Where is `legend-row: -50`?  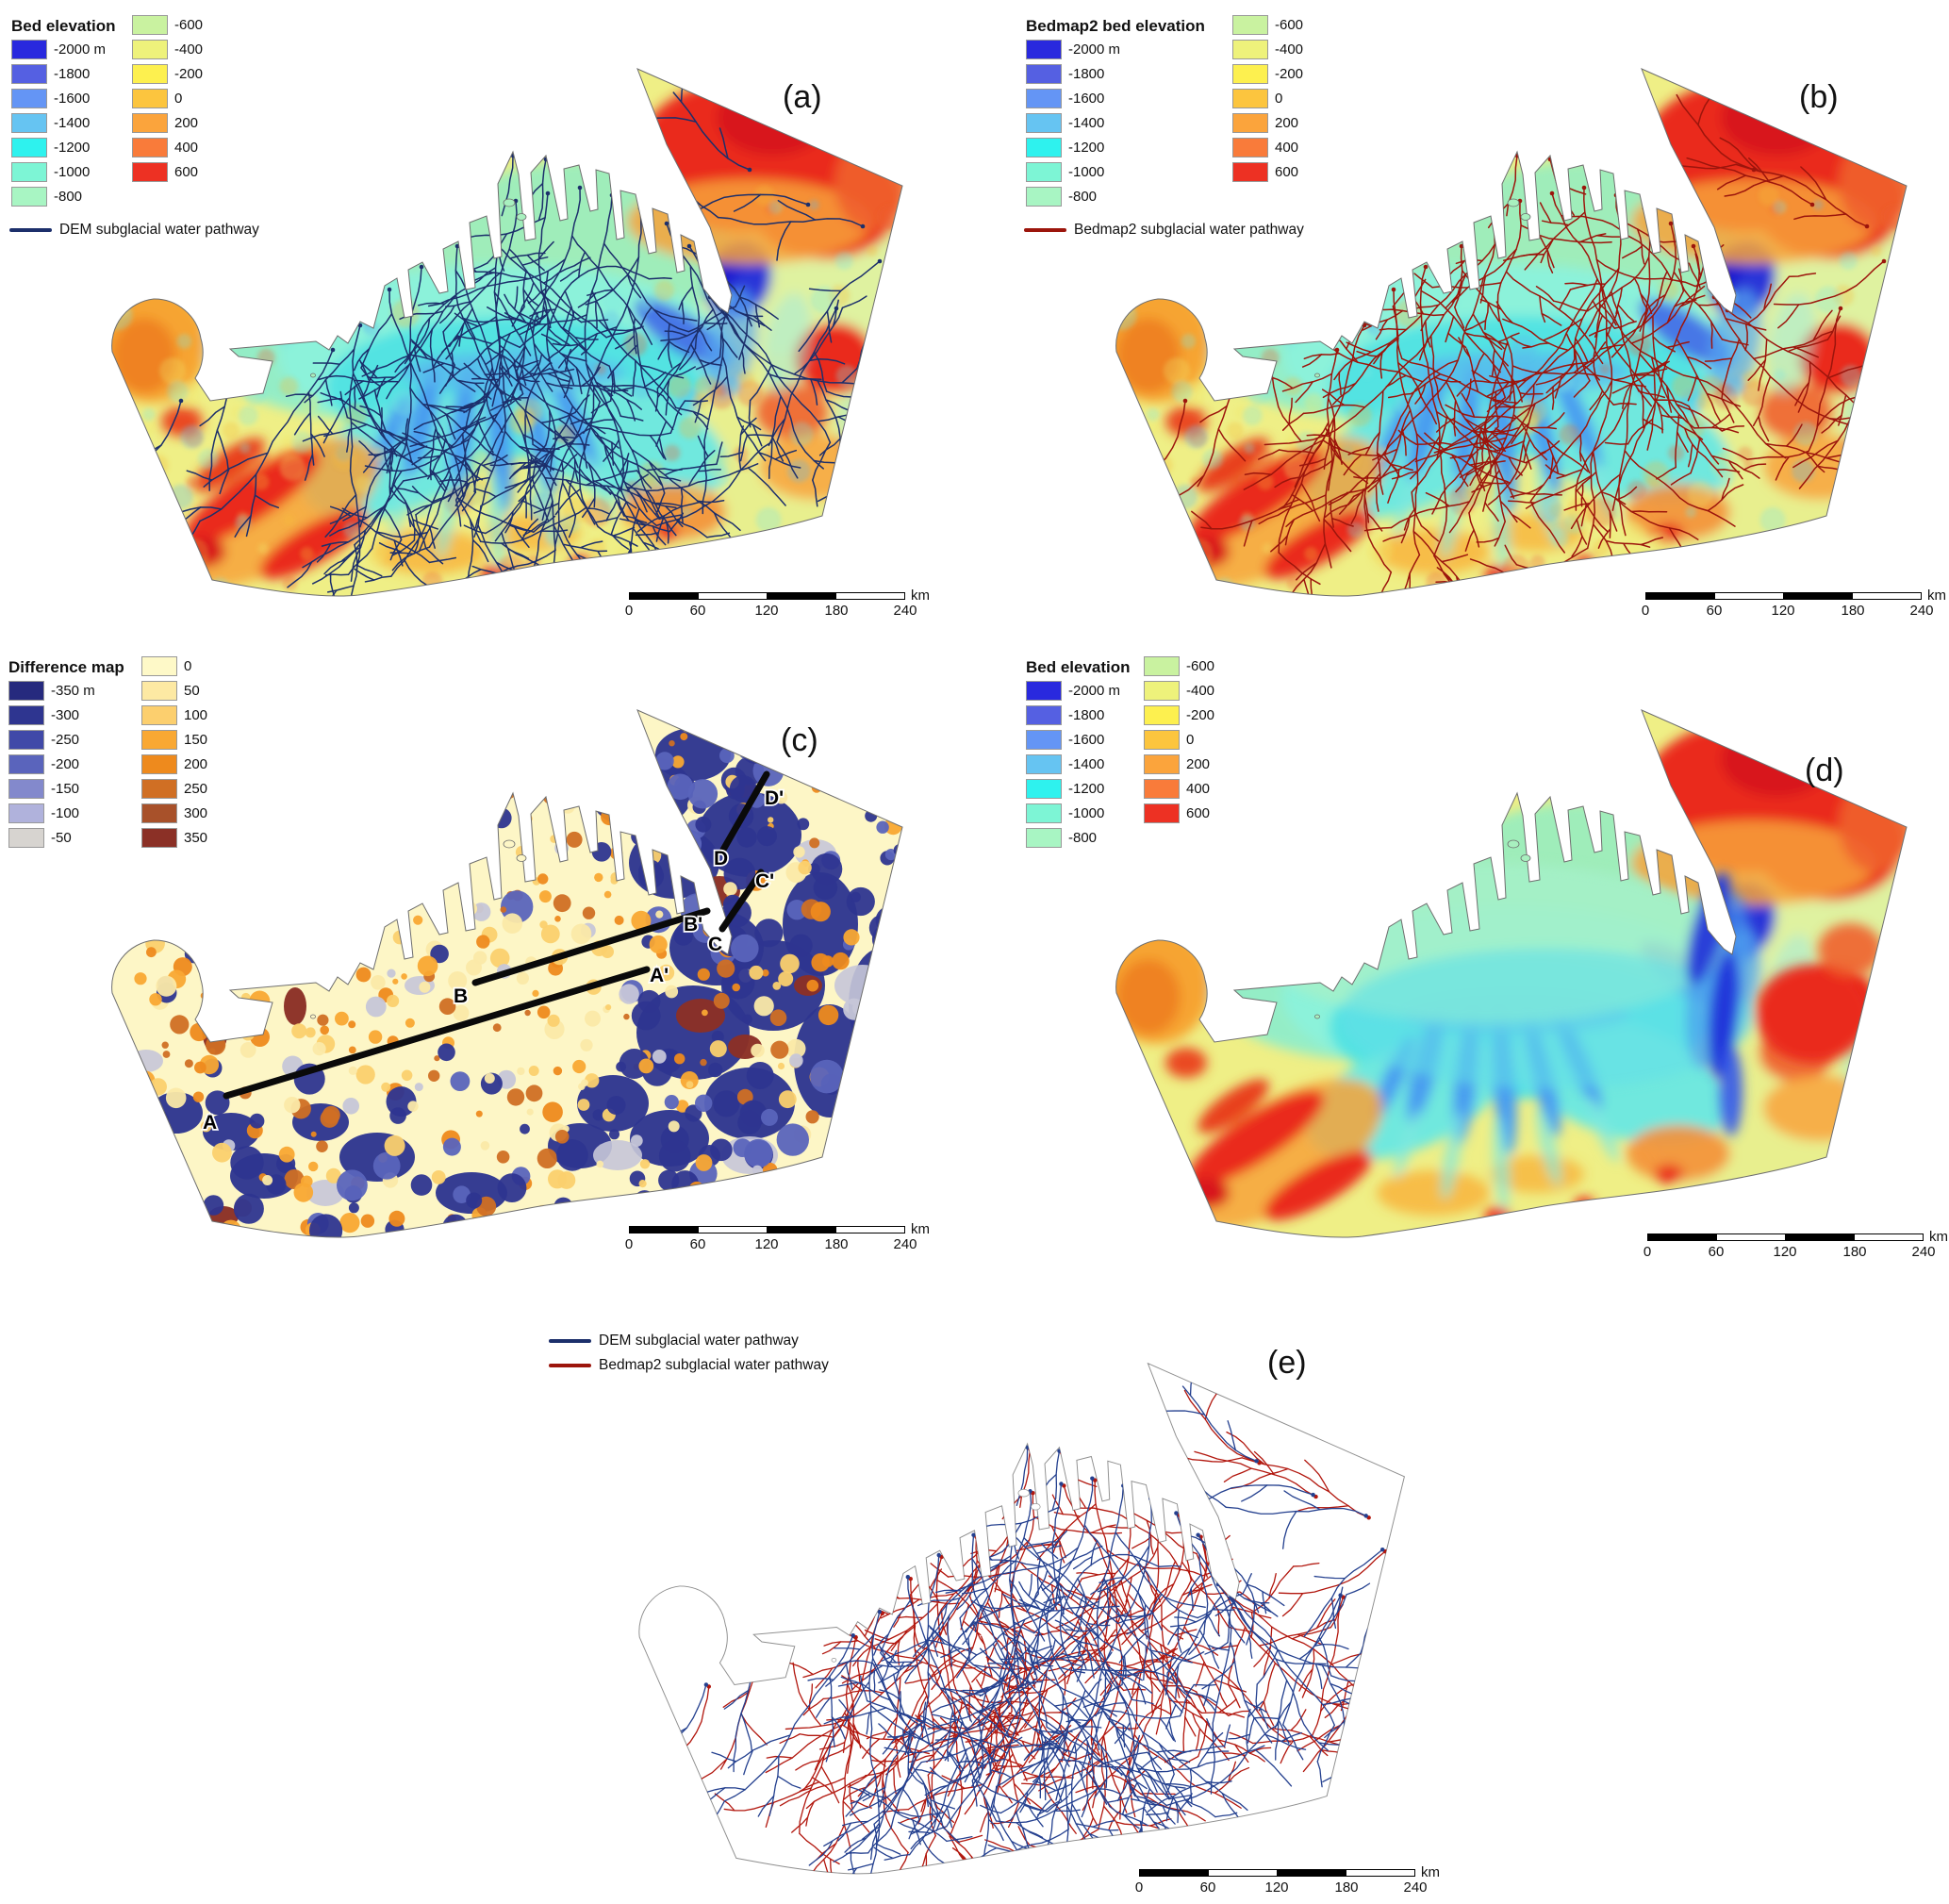 legend-row: -50 is located at coordinates (51, 838).